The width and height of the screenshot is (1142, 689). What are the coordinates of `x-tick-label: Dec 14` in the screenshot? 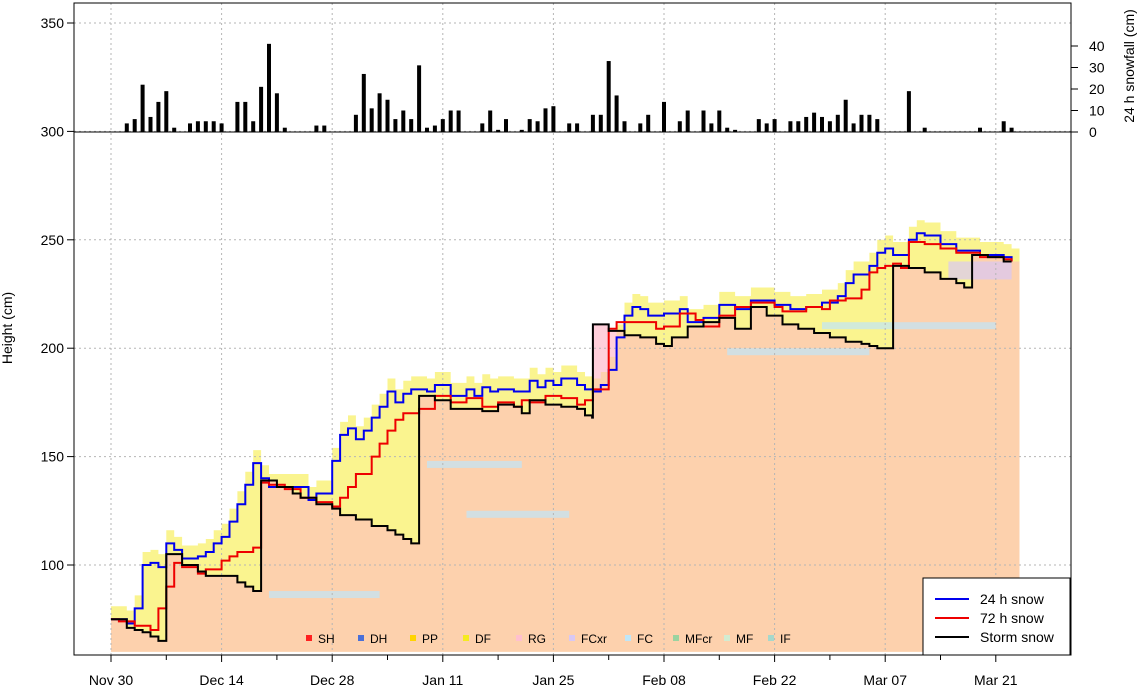 It's located at (221, 680).